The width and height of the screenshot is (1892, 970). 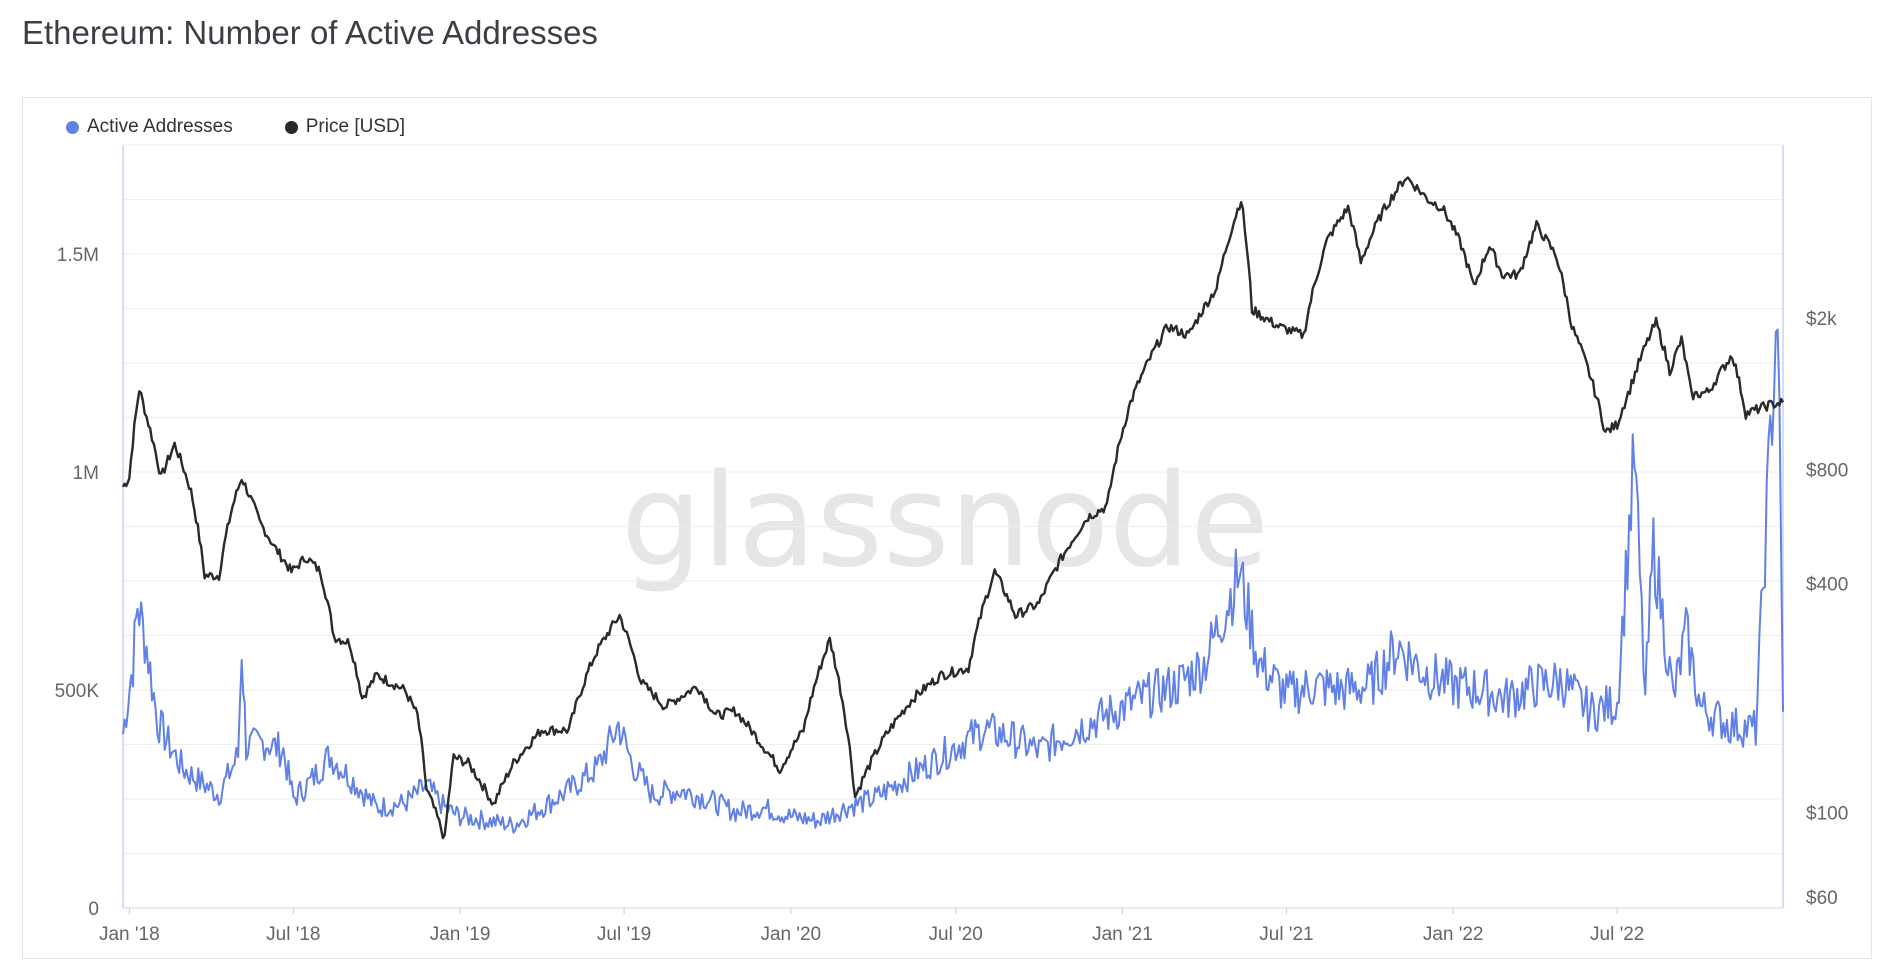 I want to click on y-right-tick-label: $800, so click(x=1827, y=470).